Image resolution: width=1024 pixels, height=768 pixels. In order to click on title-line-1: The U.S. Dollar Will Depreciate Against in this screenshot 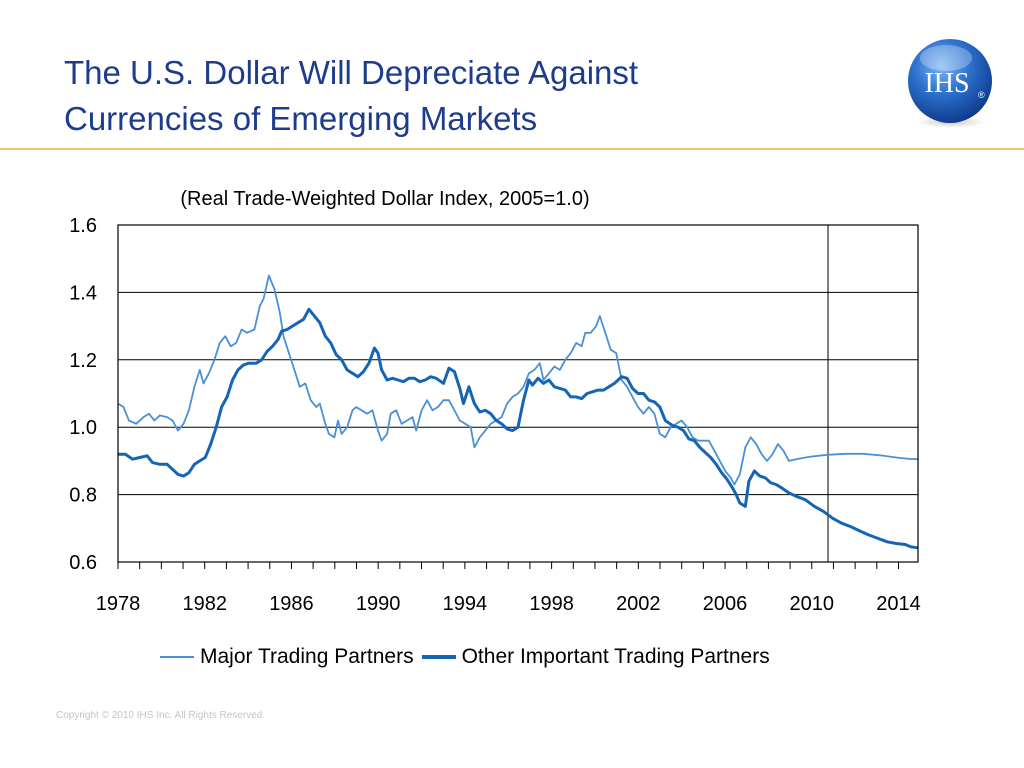, I will do `click(351, 72)`.